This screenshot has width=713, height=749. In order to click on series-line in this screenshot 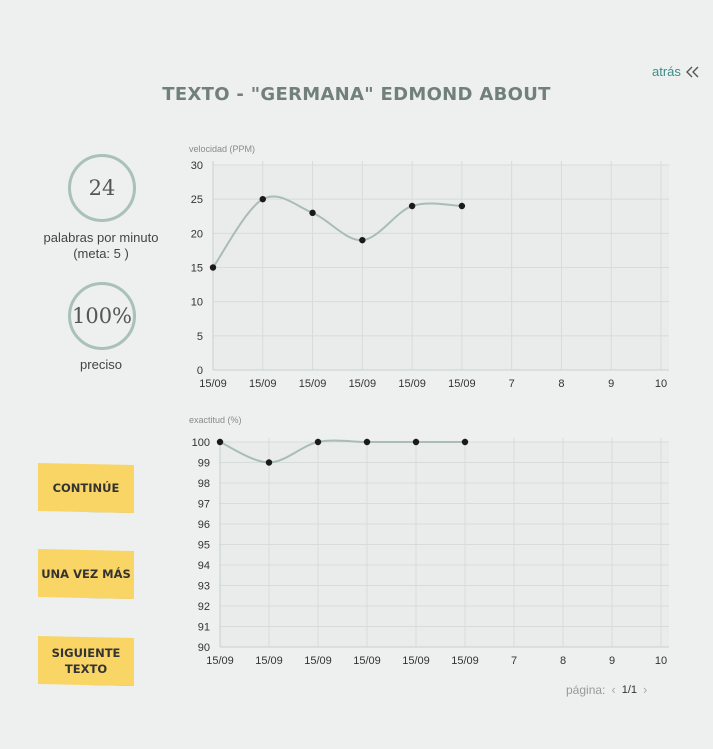, I will do `click(342, 451)`.